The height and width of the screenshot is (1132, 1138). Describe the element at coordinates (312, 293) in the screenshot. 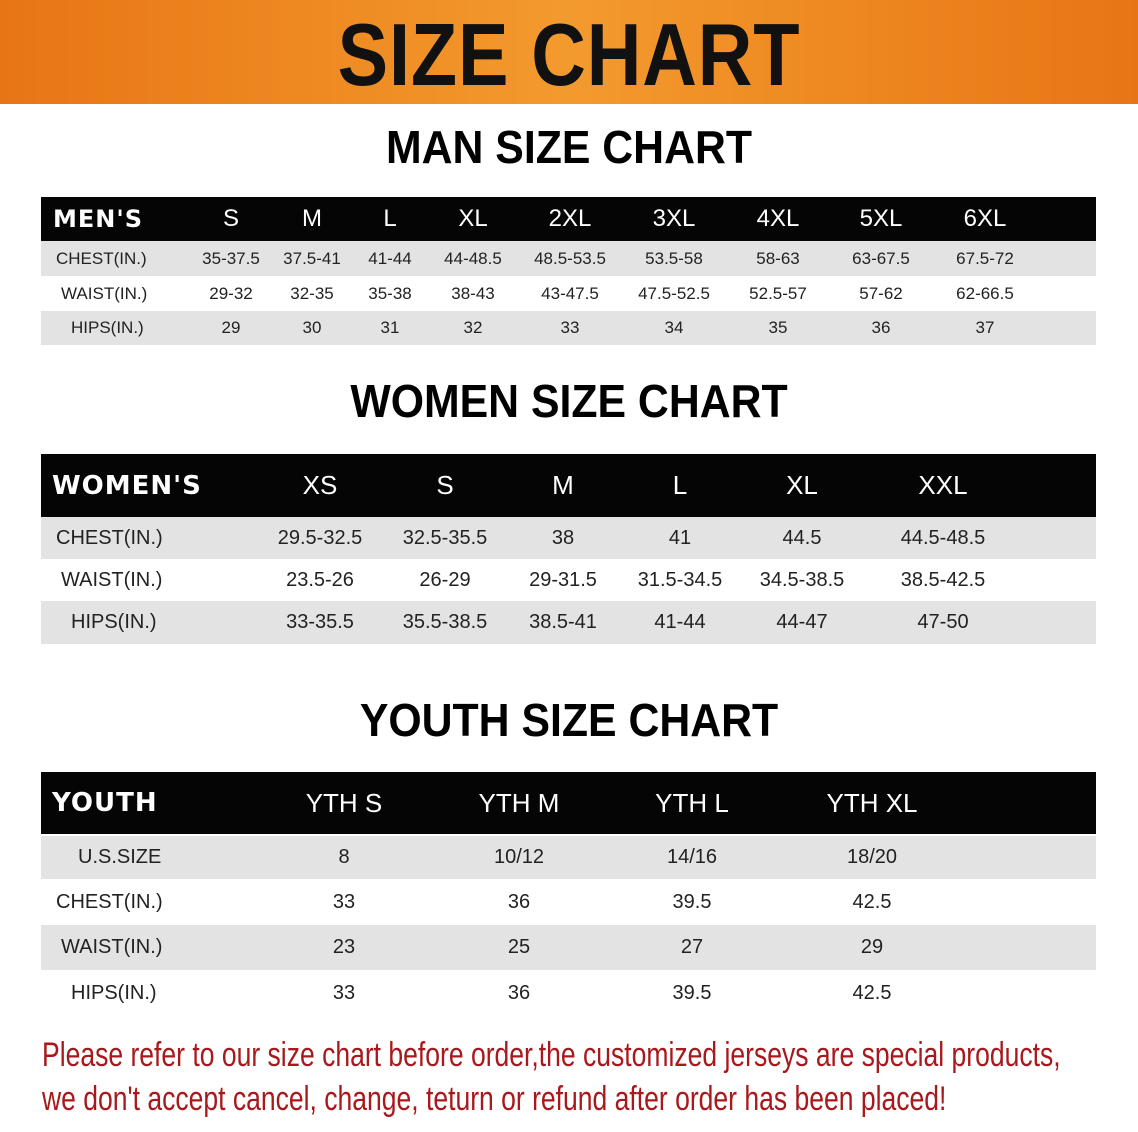

I see `table-cell: 32-35` at that location.